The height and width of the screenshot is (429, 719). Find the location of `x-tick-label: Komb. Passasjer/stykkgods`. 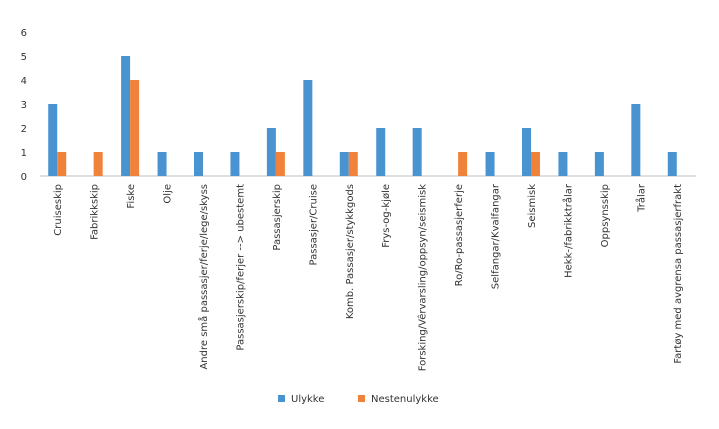

x-tick-label: Komb. Passasjer/stykkgods is located at coordinates (350, 251).